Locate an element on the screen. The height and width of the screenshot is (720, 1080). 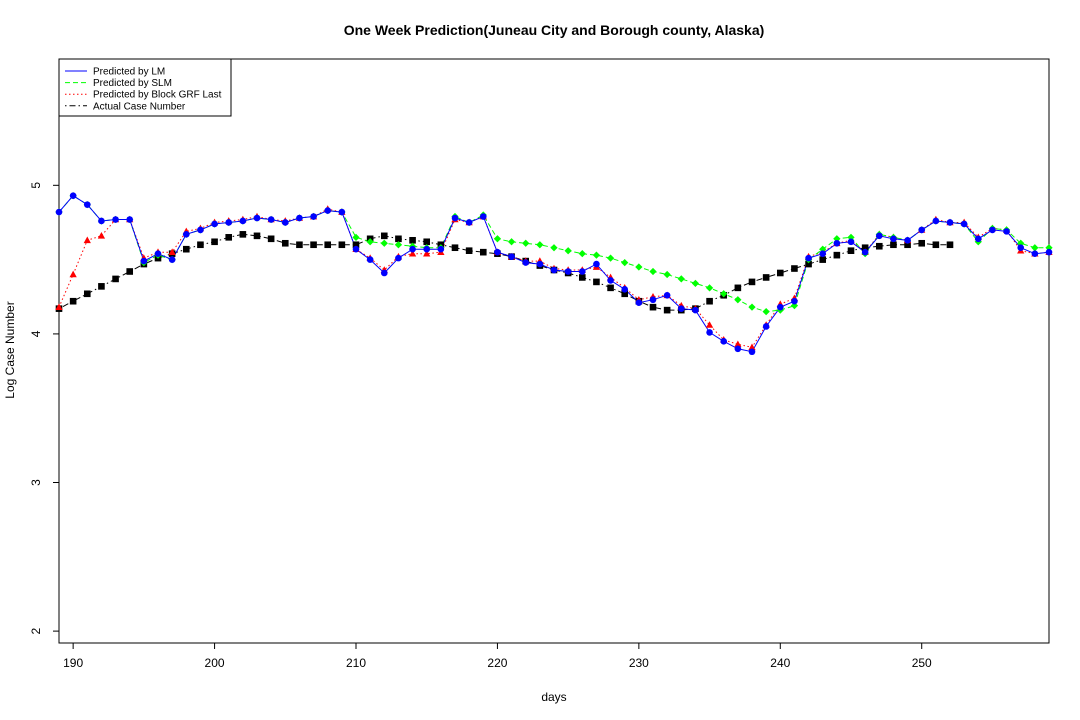
y-tick-label: 5 is located at coordinates (36, 185).